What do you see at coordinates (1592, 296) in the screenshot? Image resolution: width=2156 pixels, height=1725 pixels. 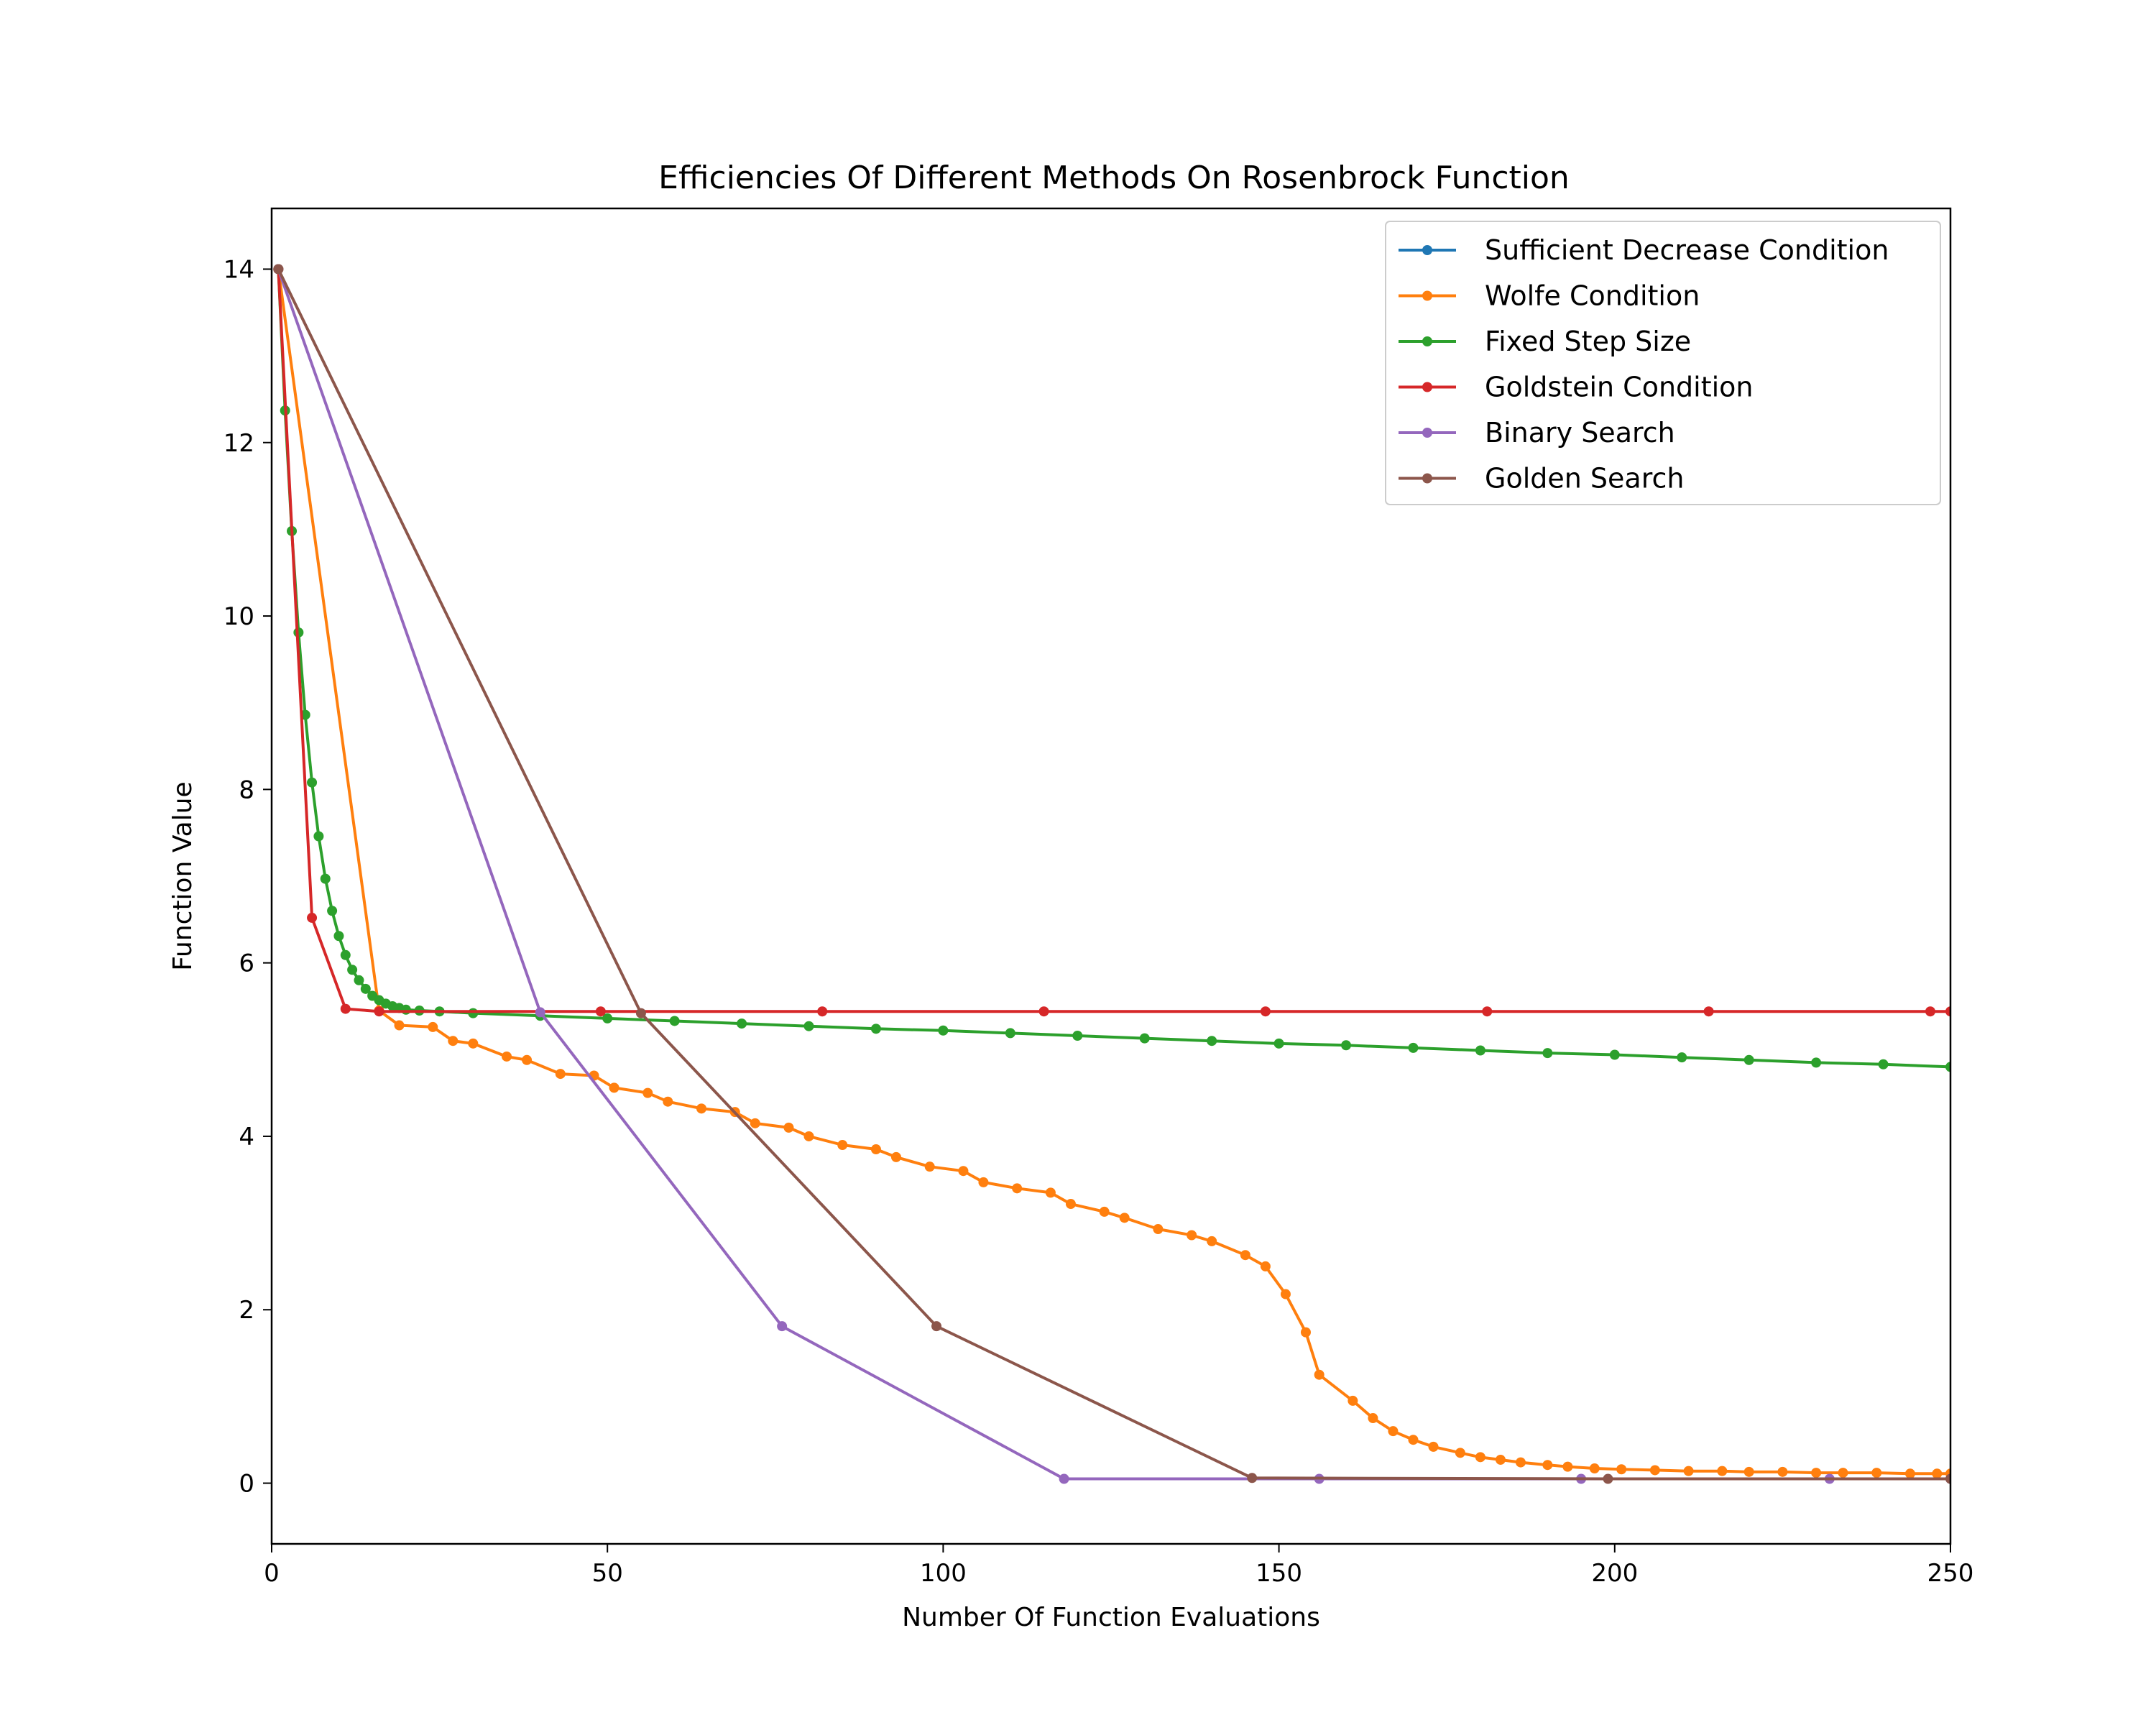 I see `legend-label: Wolfe Condition` at bounding box center [1592, 296].